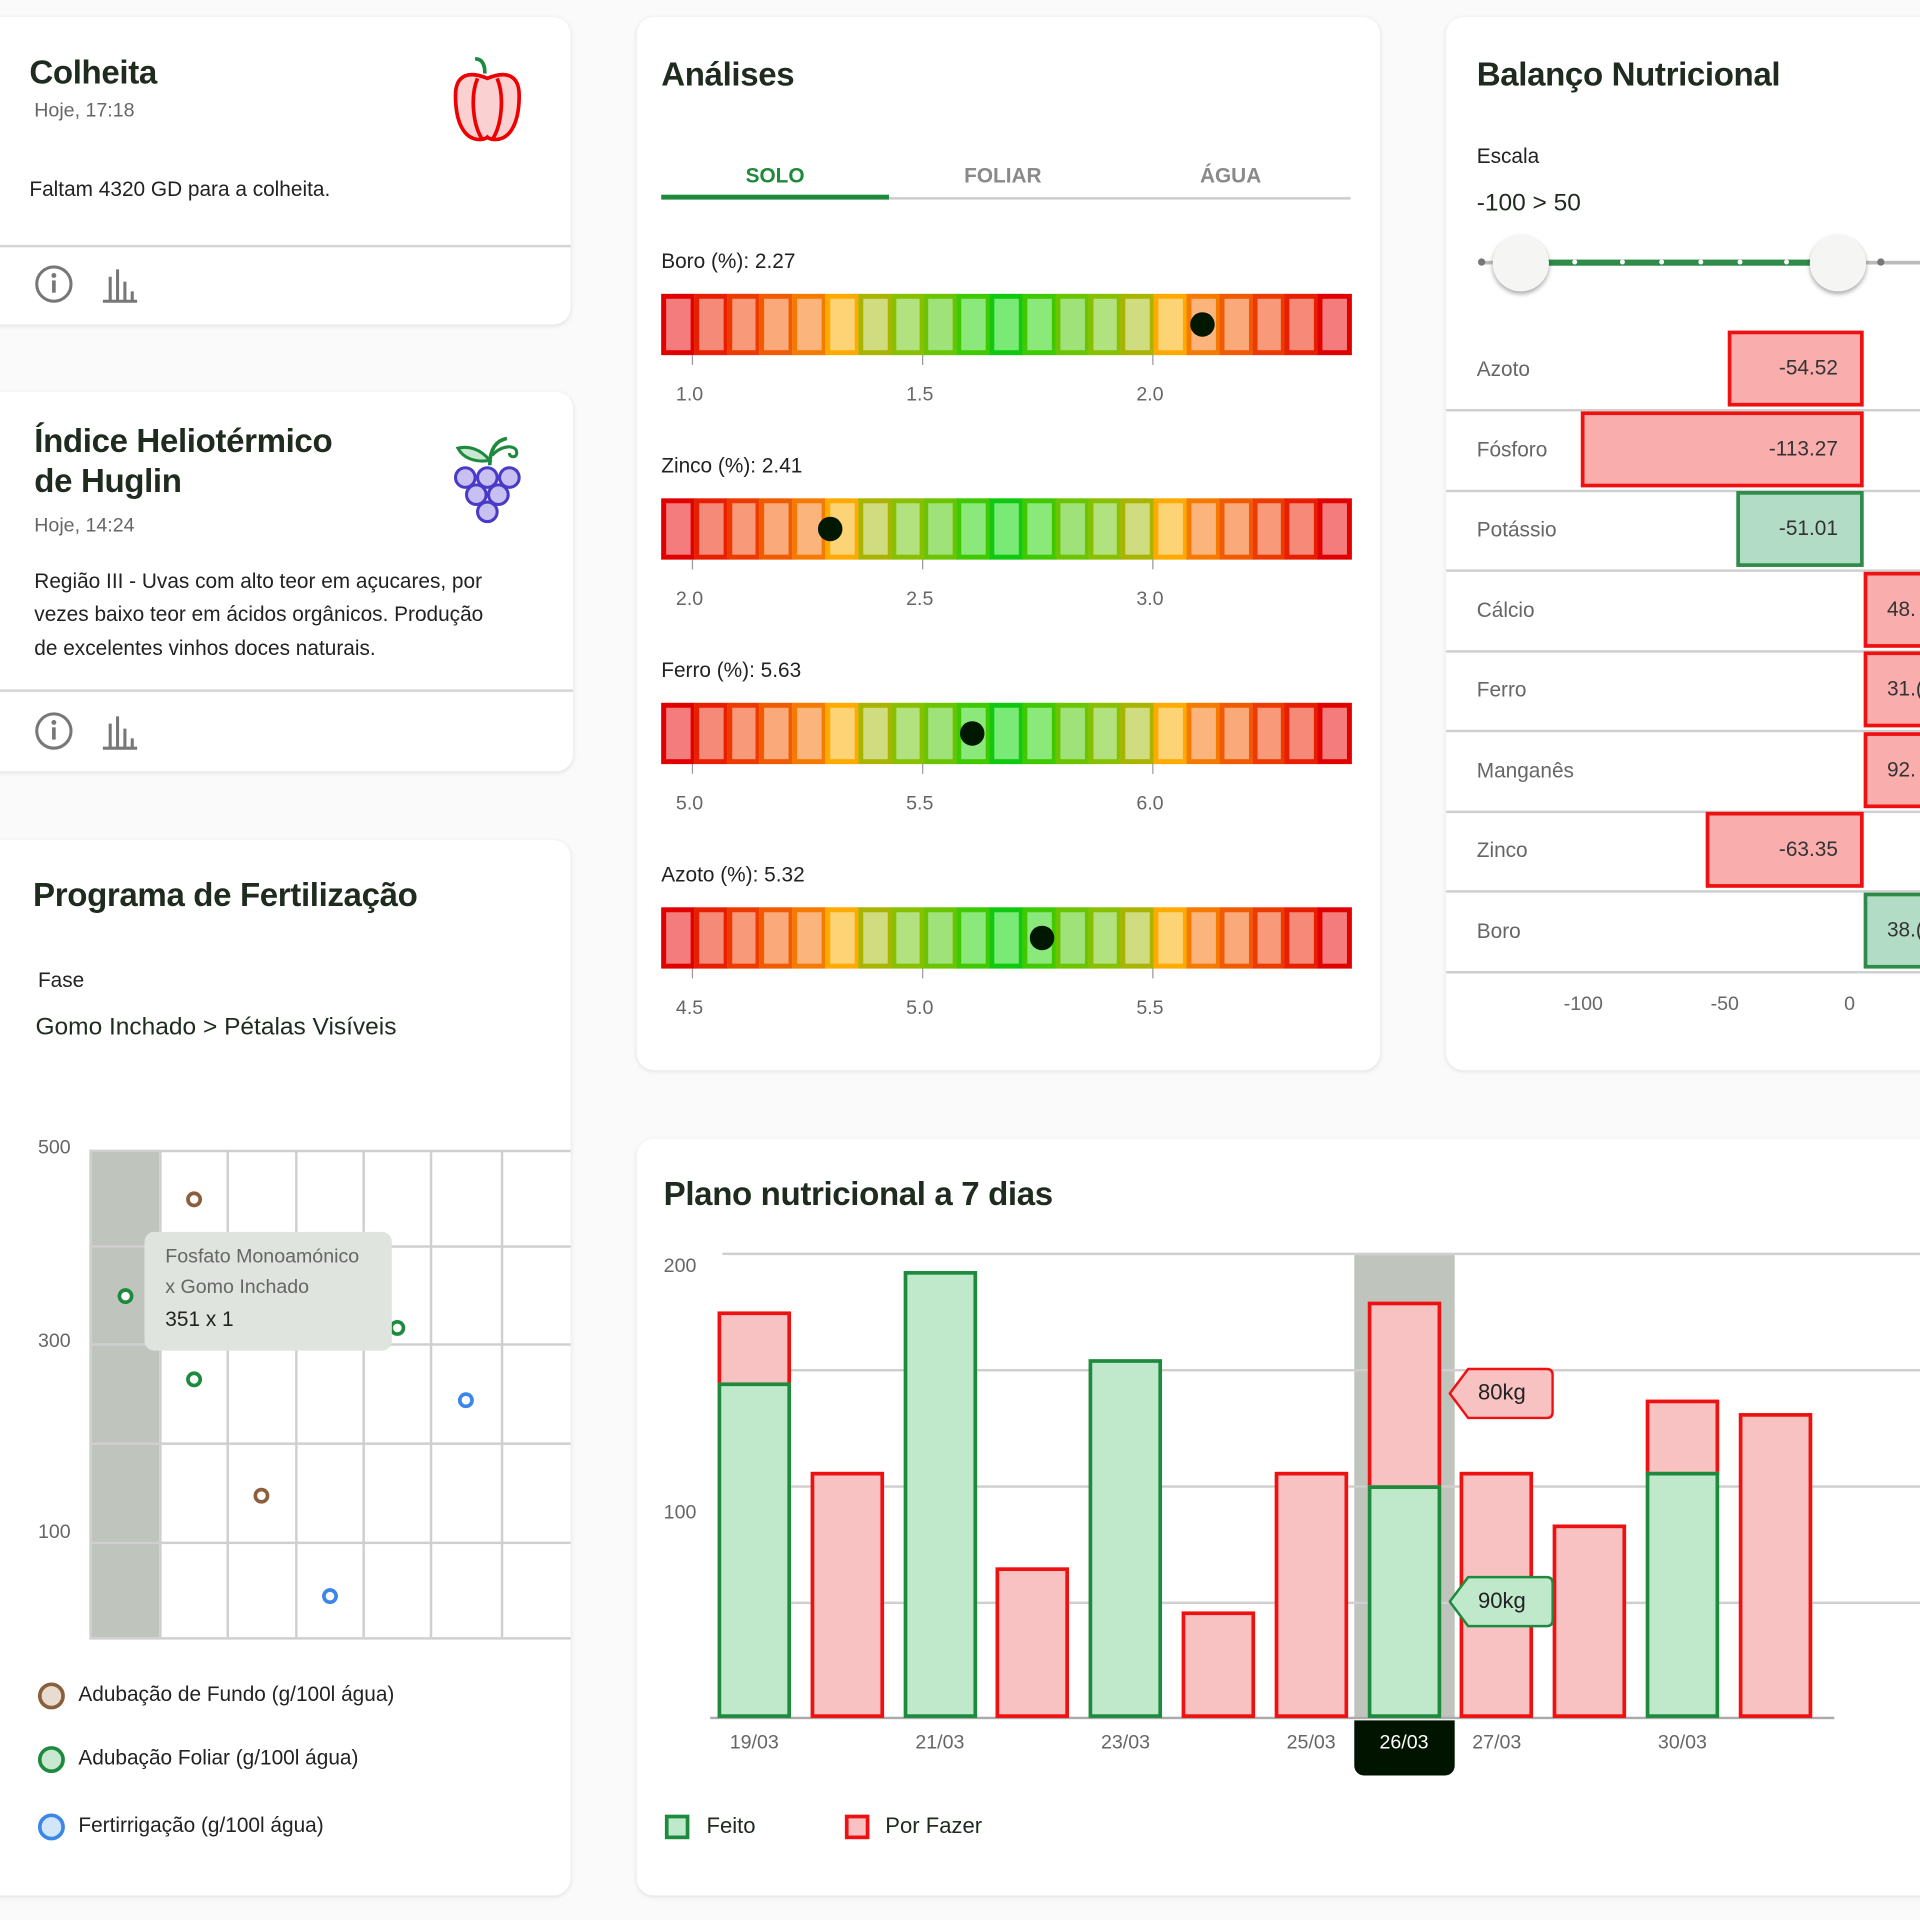 This screenshot has height=1920, width=1920. I want to click on balance-bar: 48., so click(1891, 609).